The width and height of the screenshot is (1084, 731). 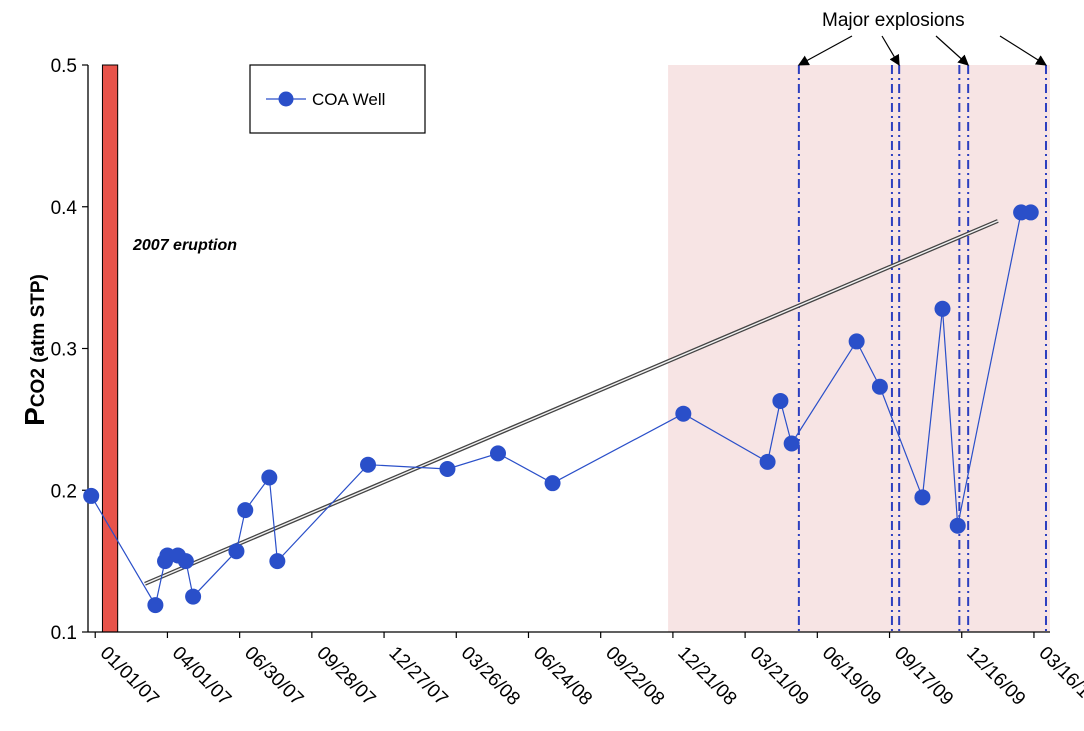 I want to click on x-tick-label: 12/27/07, so click(x=418, y=676).